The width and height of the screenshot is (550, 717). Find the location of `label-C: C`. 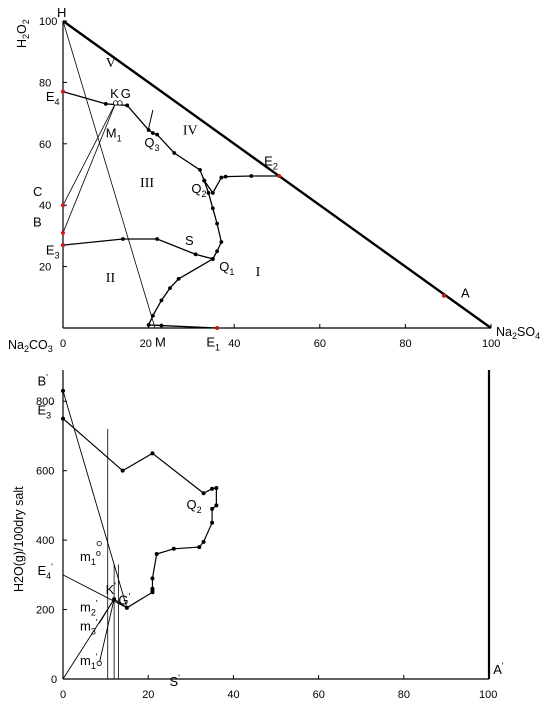

label-C: C is located at coordinates (37, 191).